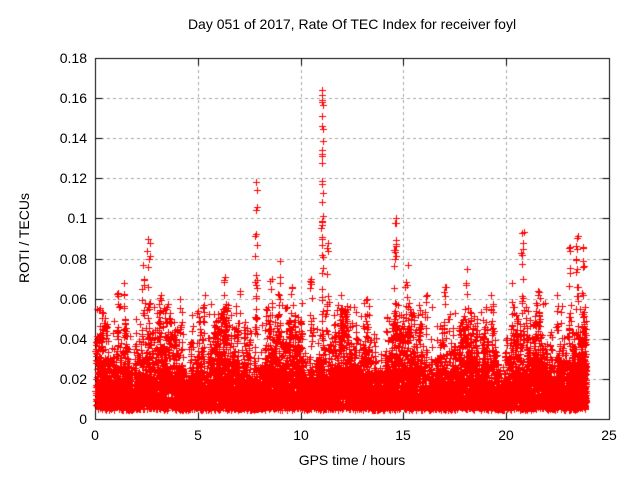  Describe the element at coordinates (73, 339) in the screenshot. I see `y-tick-label: 0.04` at that location.